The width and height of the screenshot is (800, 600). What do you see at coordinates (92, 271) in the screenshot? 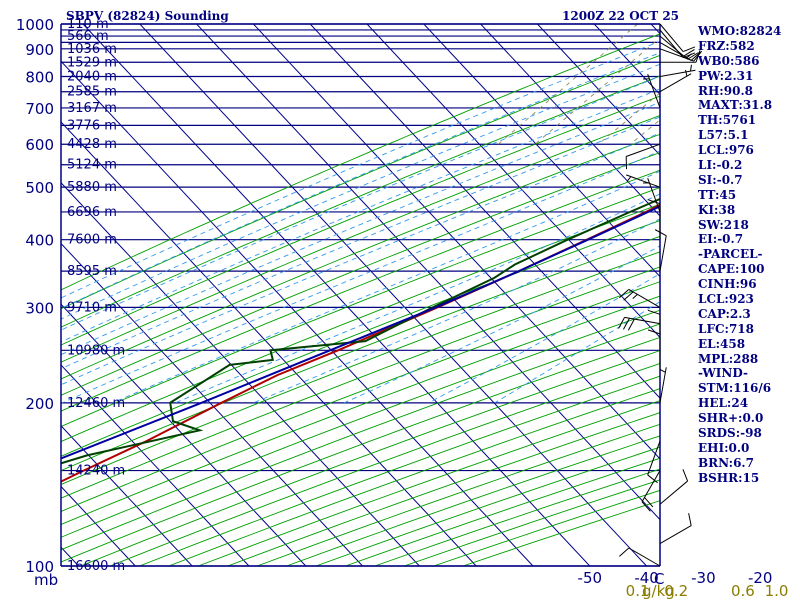
I see `height-label: 8595 m` at bounding box center [92, 271].